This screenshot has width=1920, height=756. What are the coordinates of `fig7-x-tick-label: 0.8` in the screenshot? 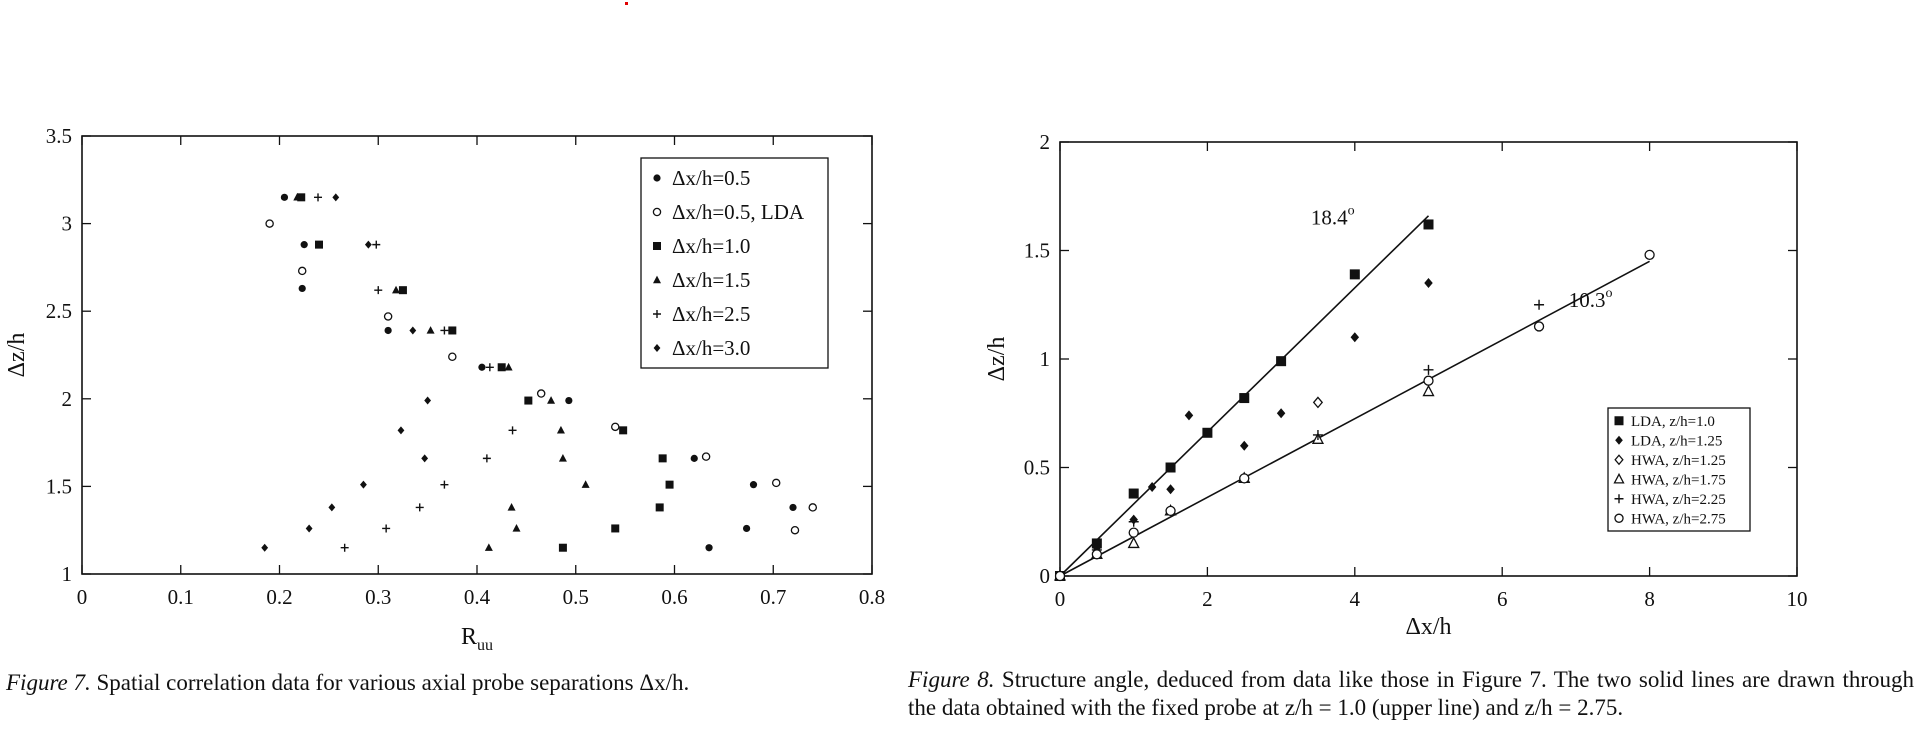 It's located at (872, 597).